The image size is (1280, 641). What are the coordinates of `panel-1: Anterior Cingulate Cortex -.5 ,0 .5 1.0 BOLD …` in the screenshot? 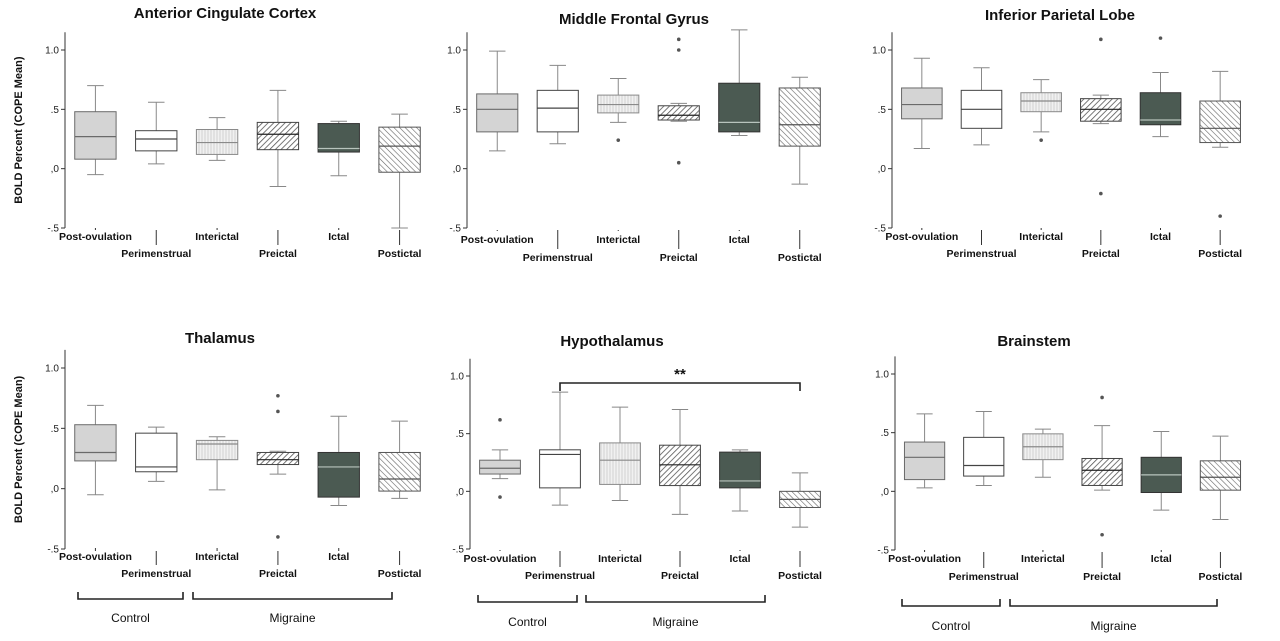 It's located at (217, 132).